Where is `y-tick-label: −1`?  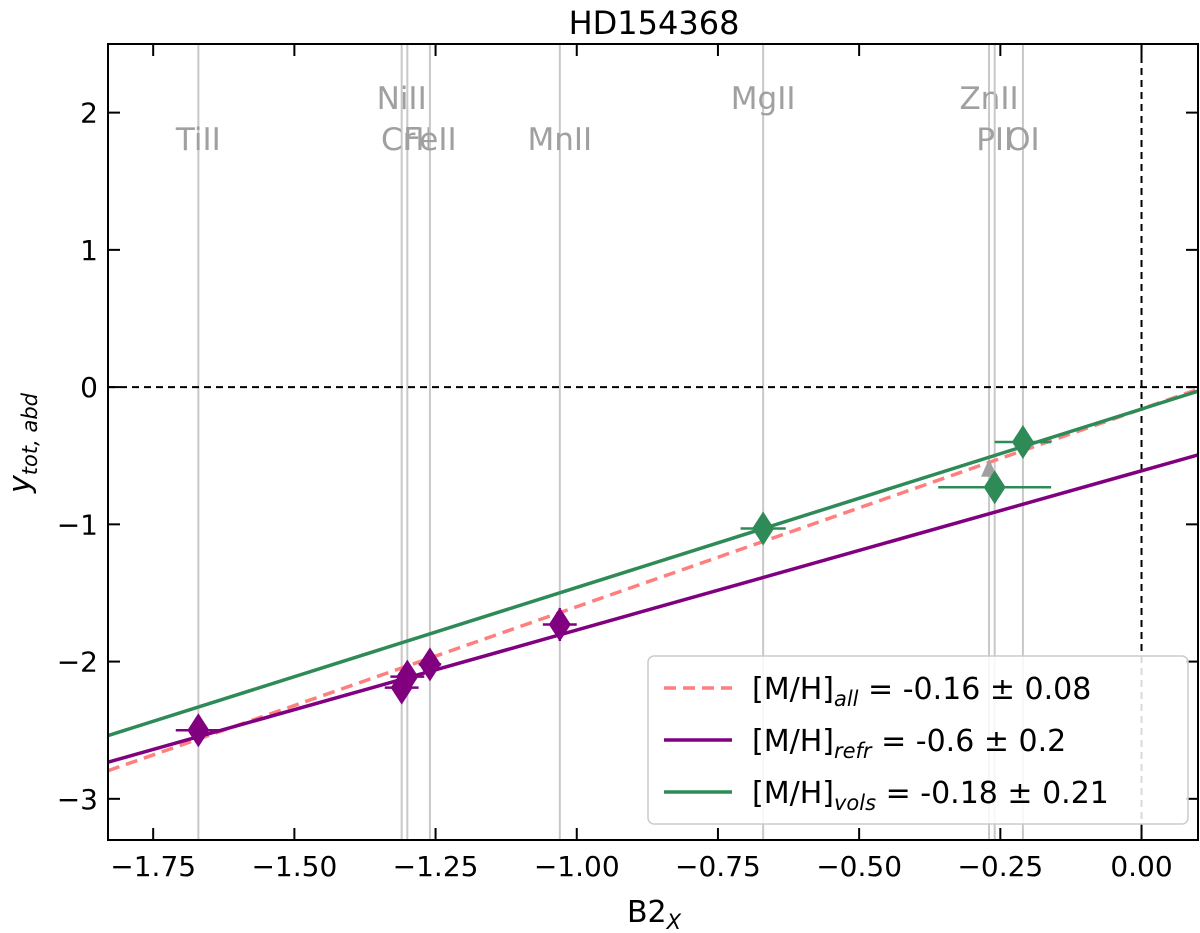 y-tick-label: −1 is located at coordinates (77, 524).